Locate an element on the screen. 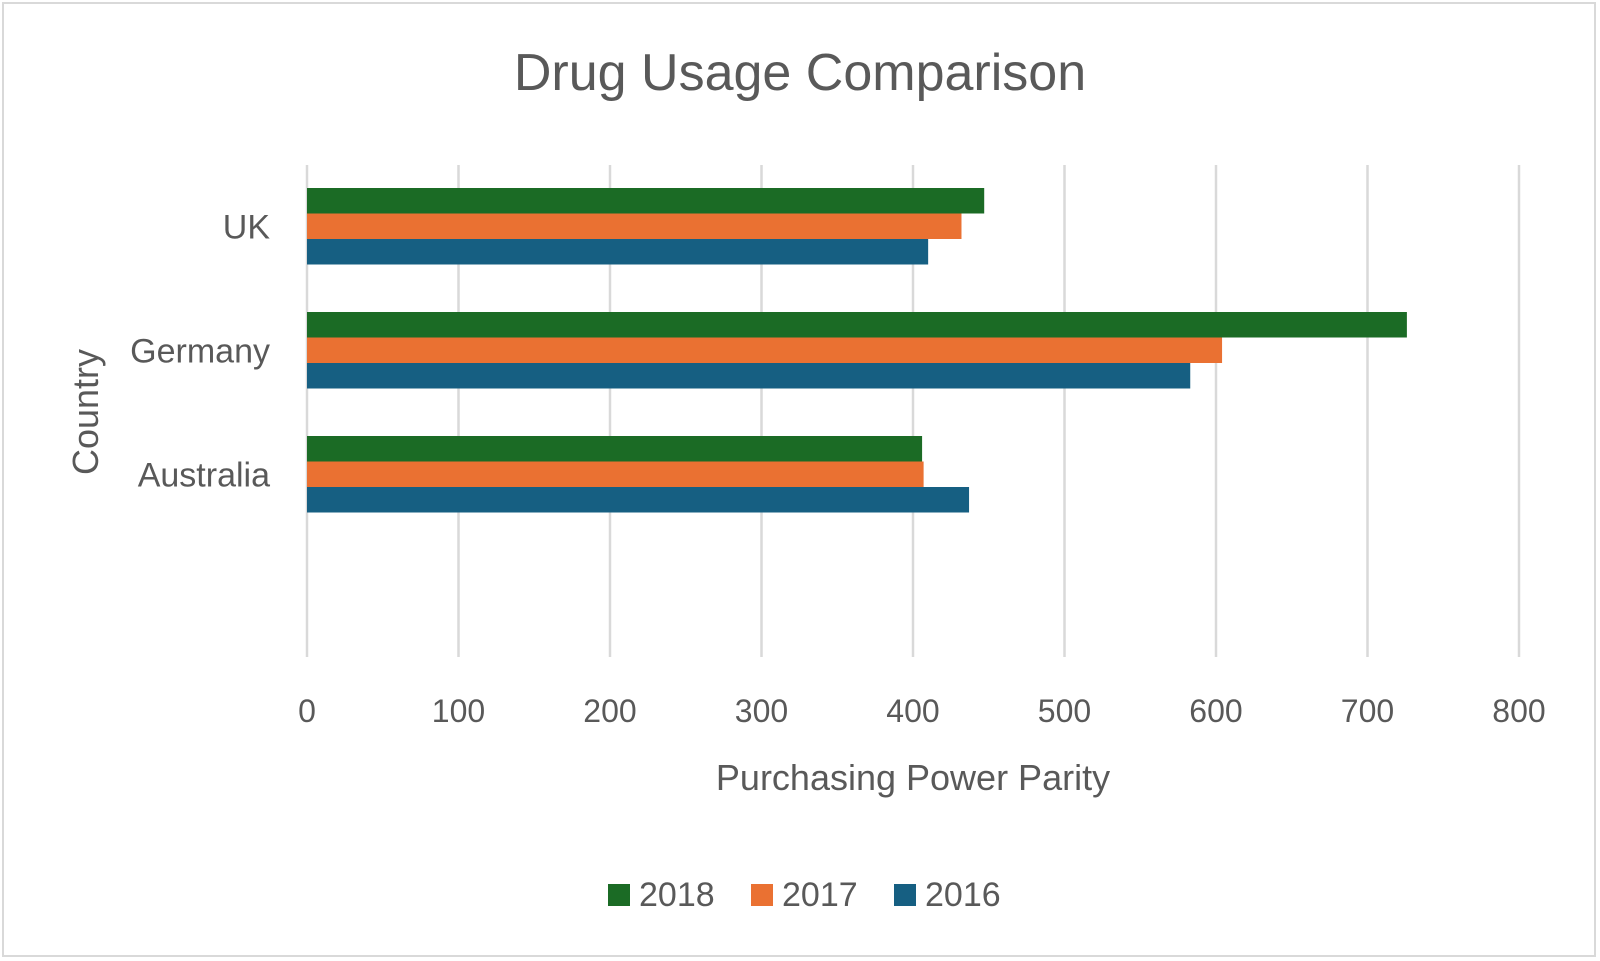 Image resolution: width=1600 pixels, height=961 pixels. x-tick-labels: 0 100 200 300 400 500 600 700 800 is located at coordinates (922, 711).